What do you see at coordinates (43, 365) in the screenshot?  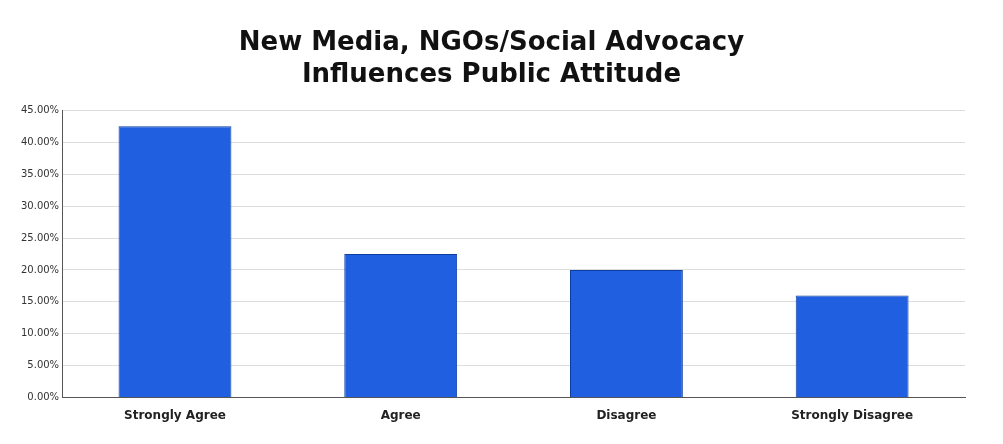 I see `y-tick-label: 5.00%` at bounding box center [43, 365].